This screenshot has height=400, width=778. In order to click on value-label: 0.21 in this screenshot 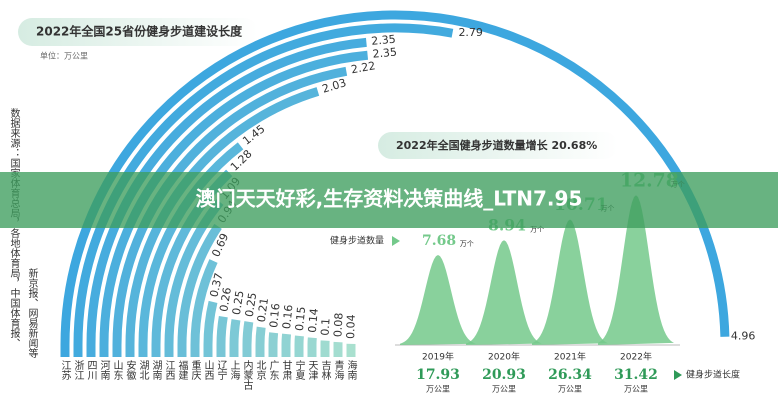, I will do `click(263, 310)`.